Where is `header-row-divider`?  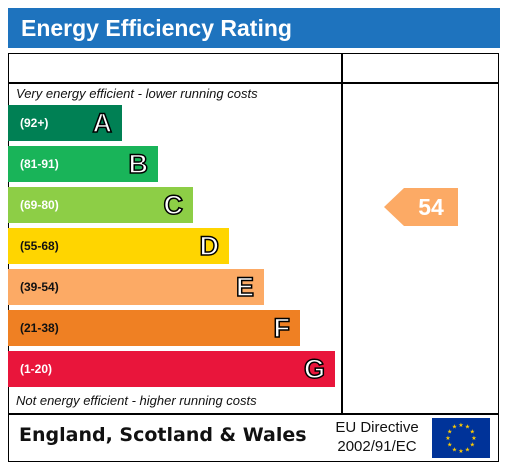
header-row-divider is located at coordinates (253, 83).